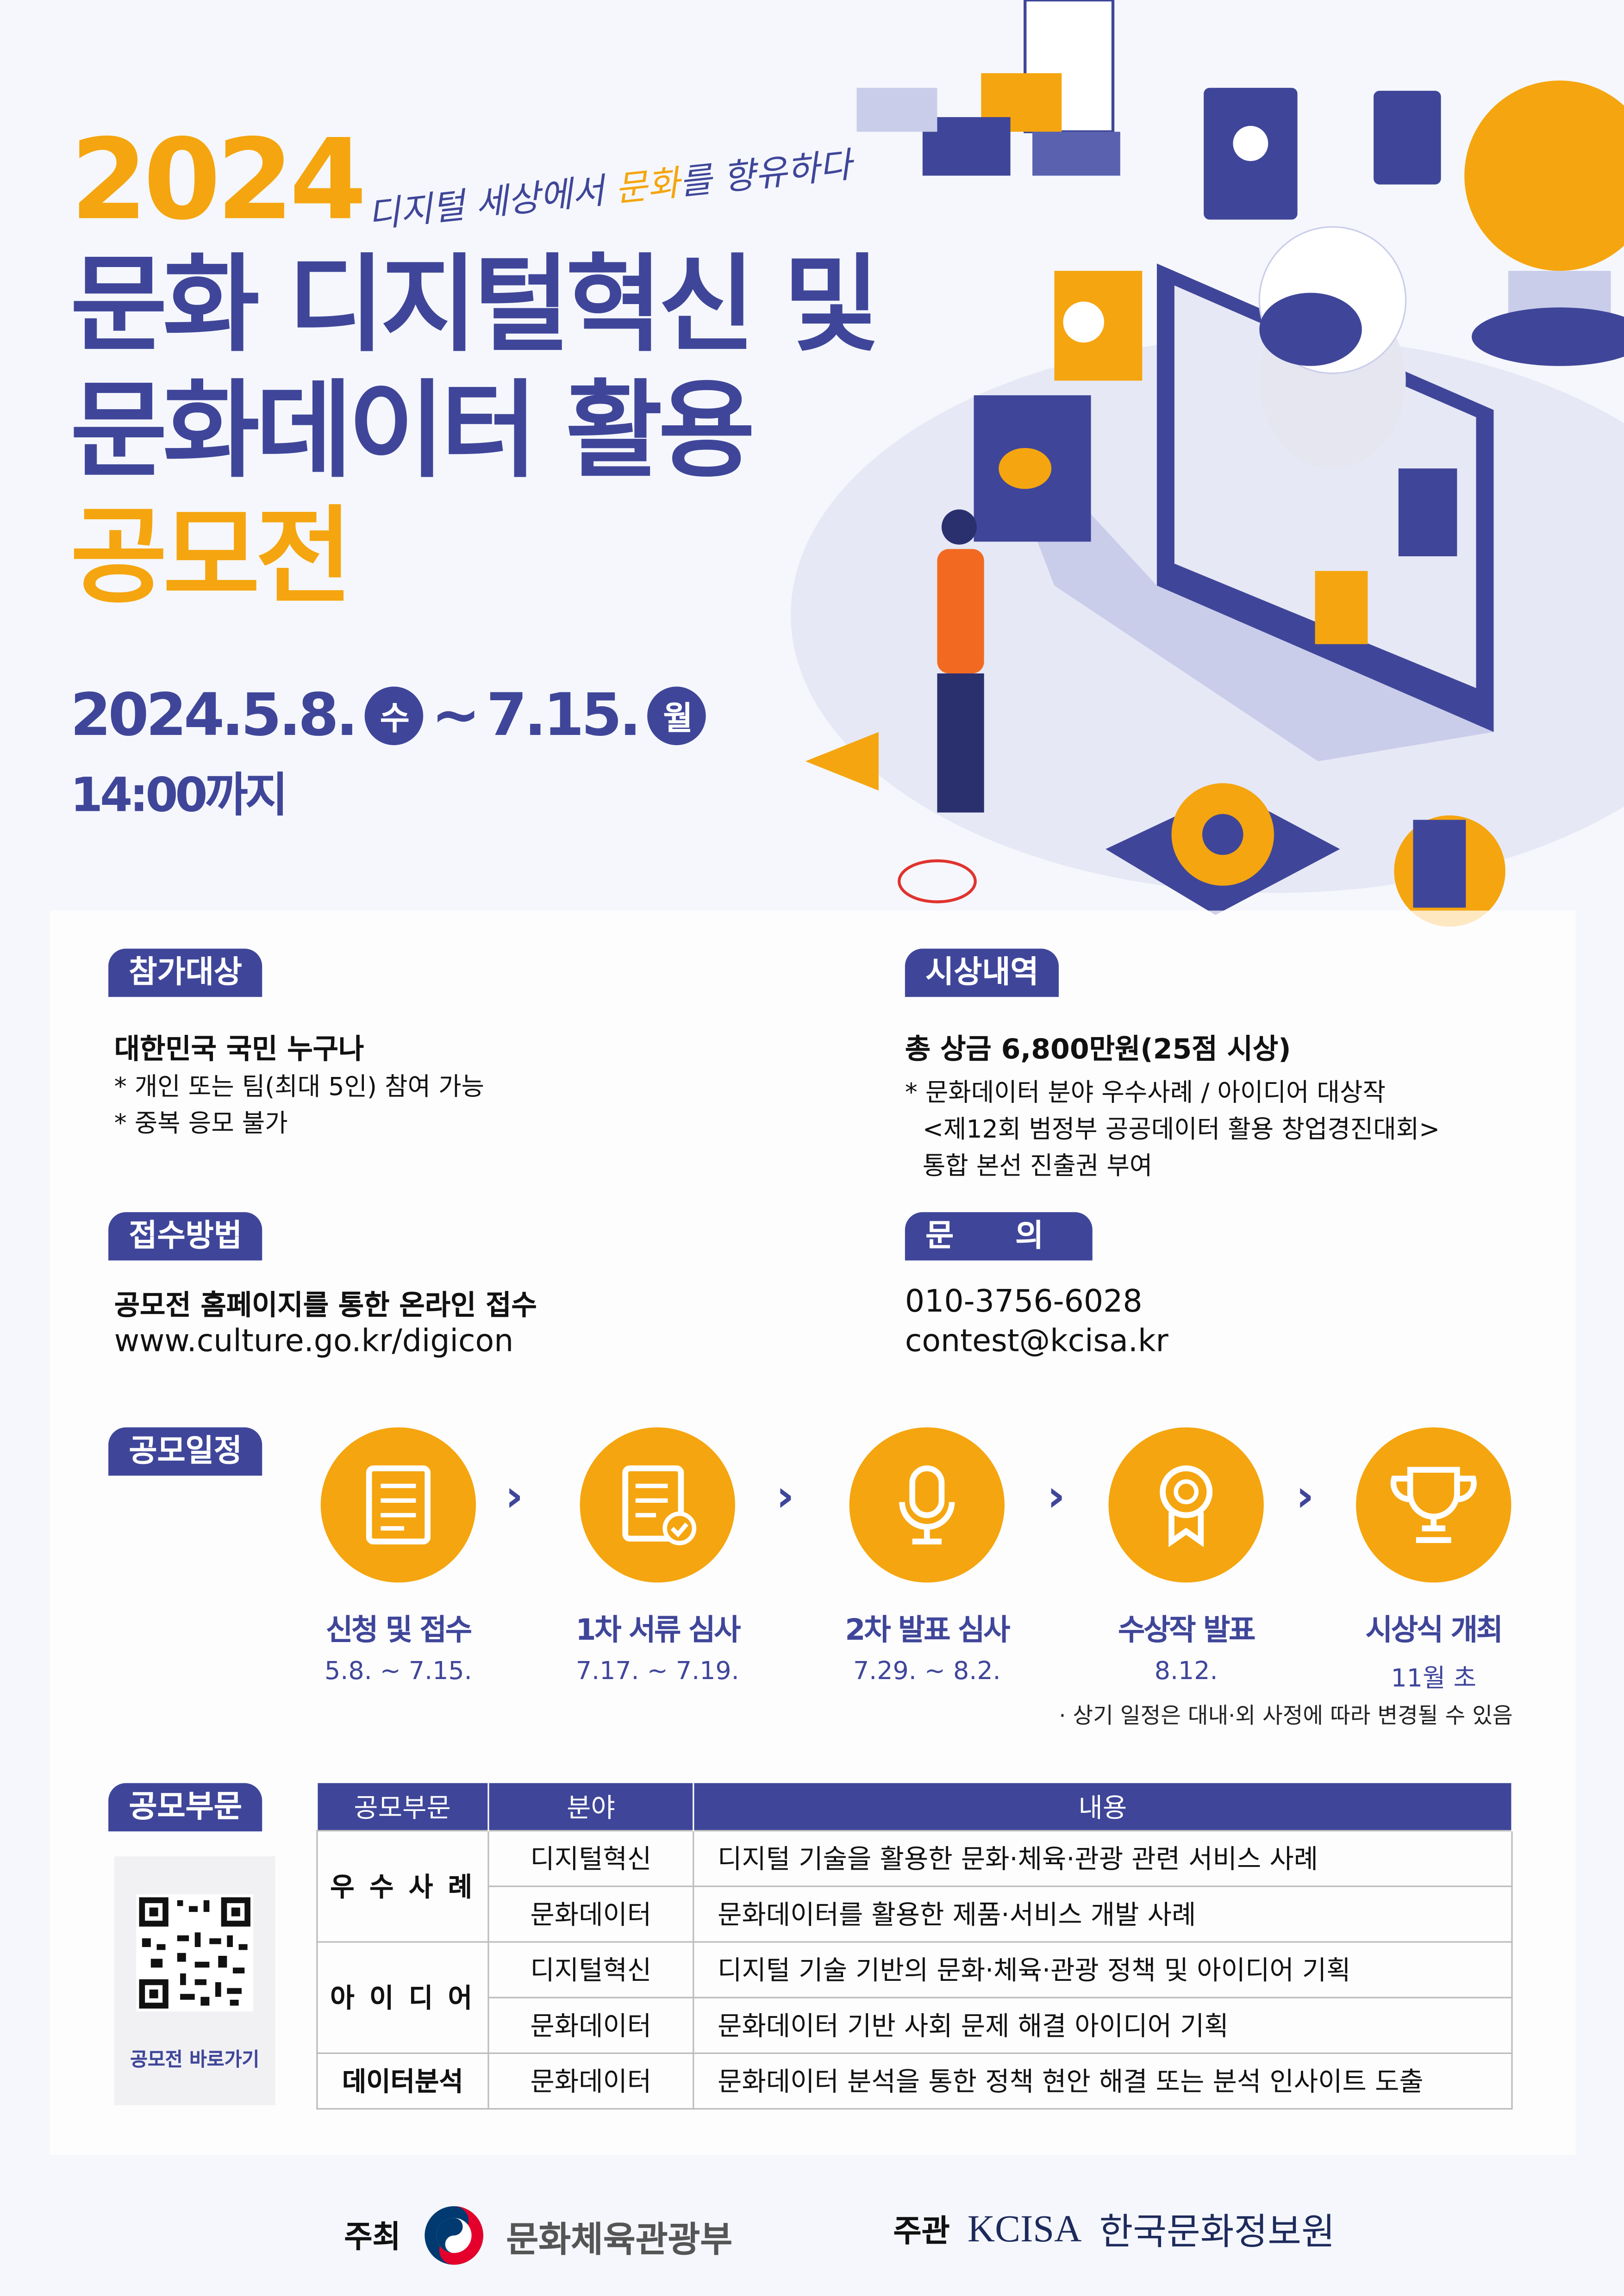 The width and height of the screenshot is (1624, 2296). Describe the element at coordinates (218, 179) in the screenshot. I see `year: 2024` at that location.